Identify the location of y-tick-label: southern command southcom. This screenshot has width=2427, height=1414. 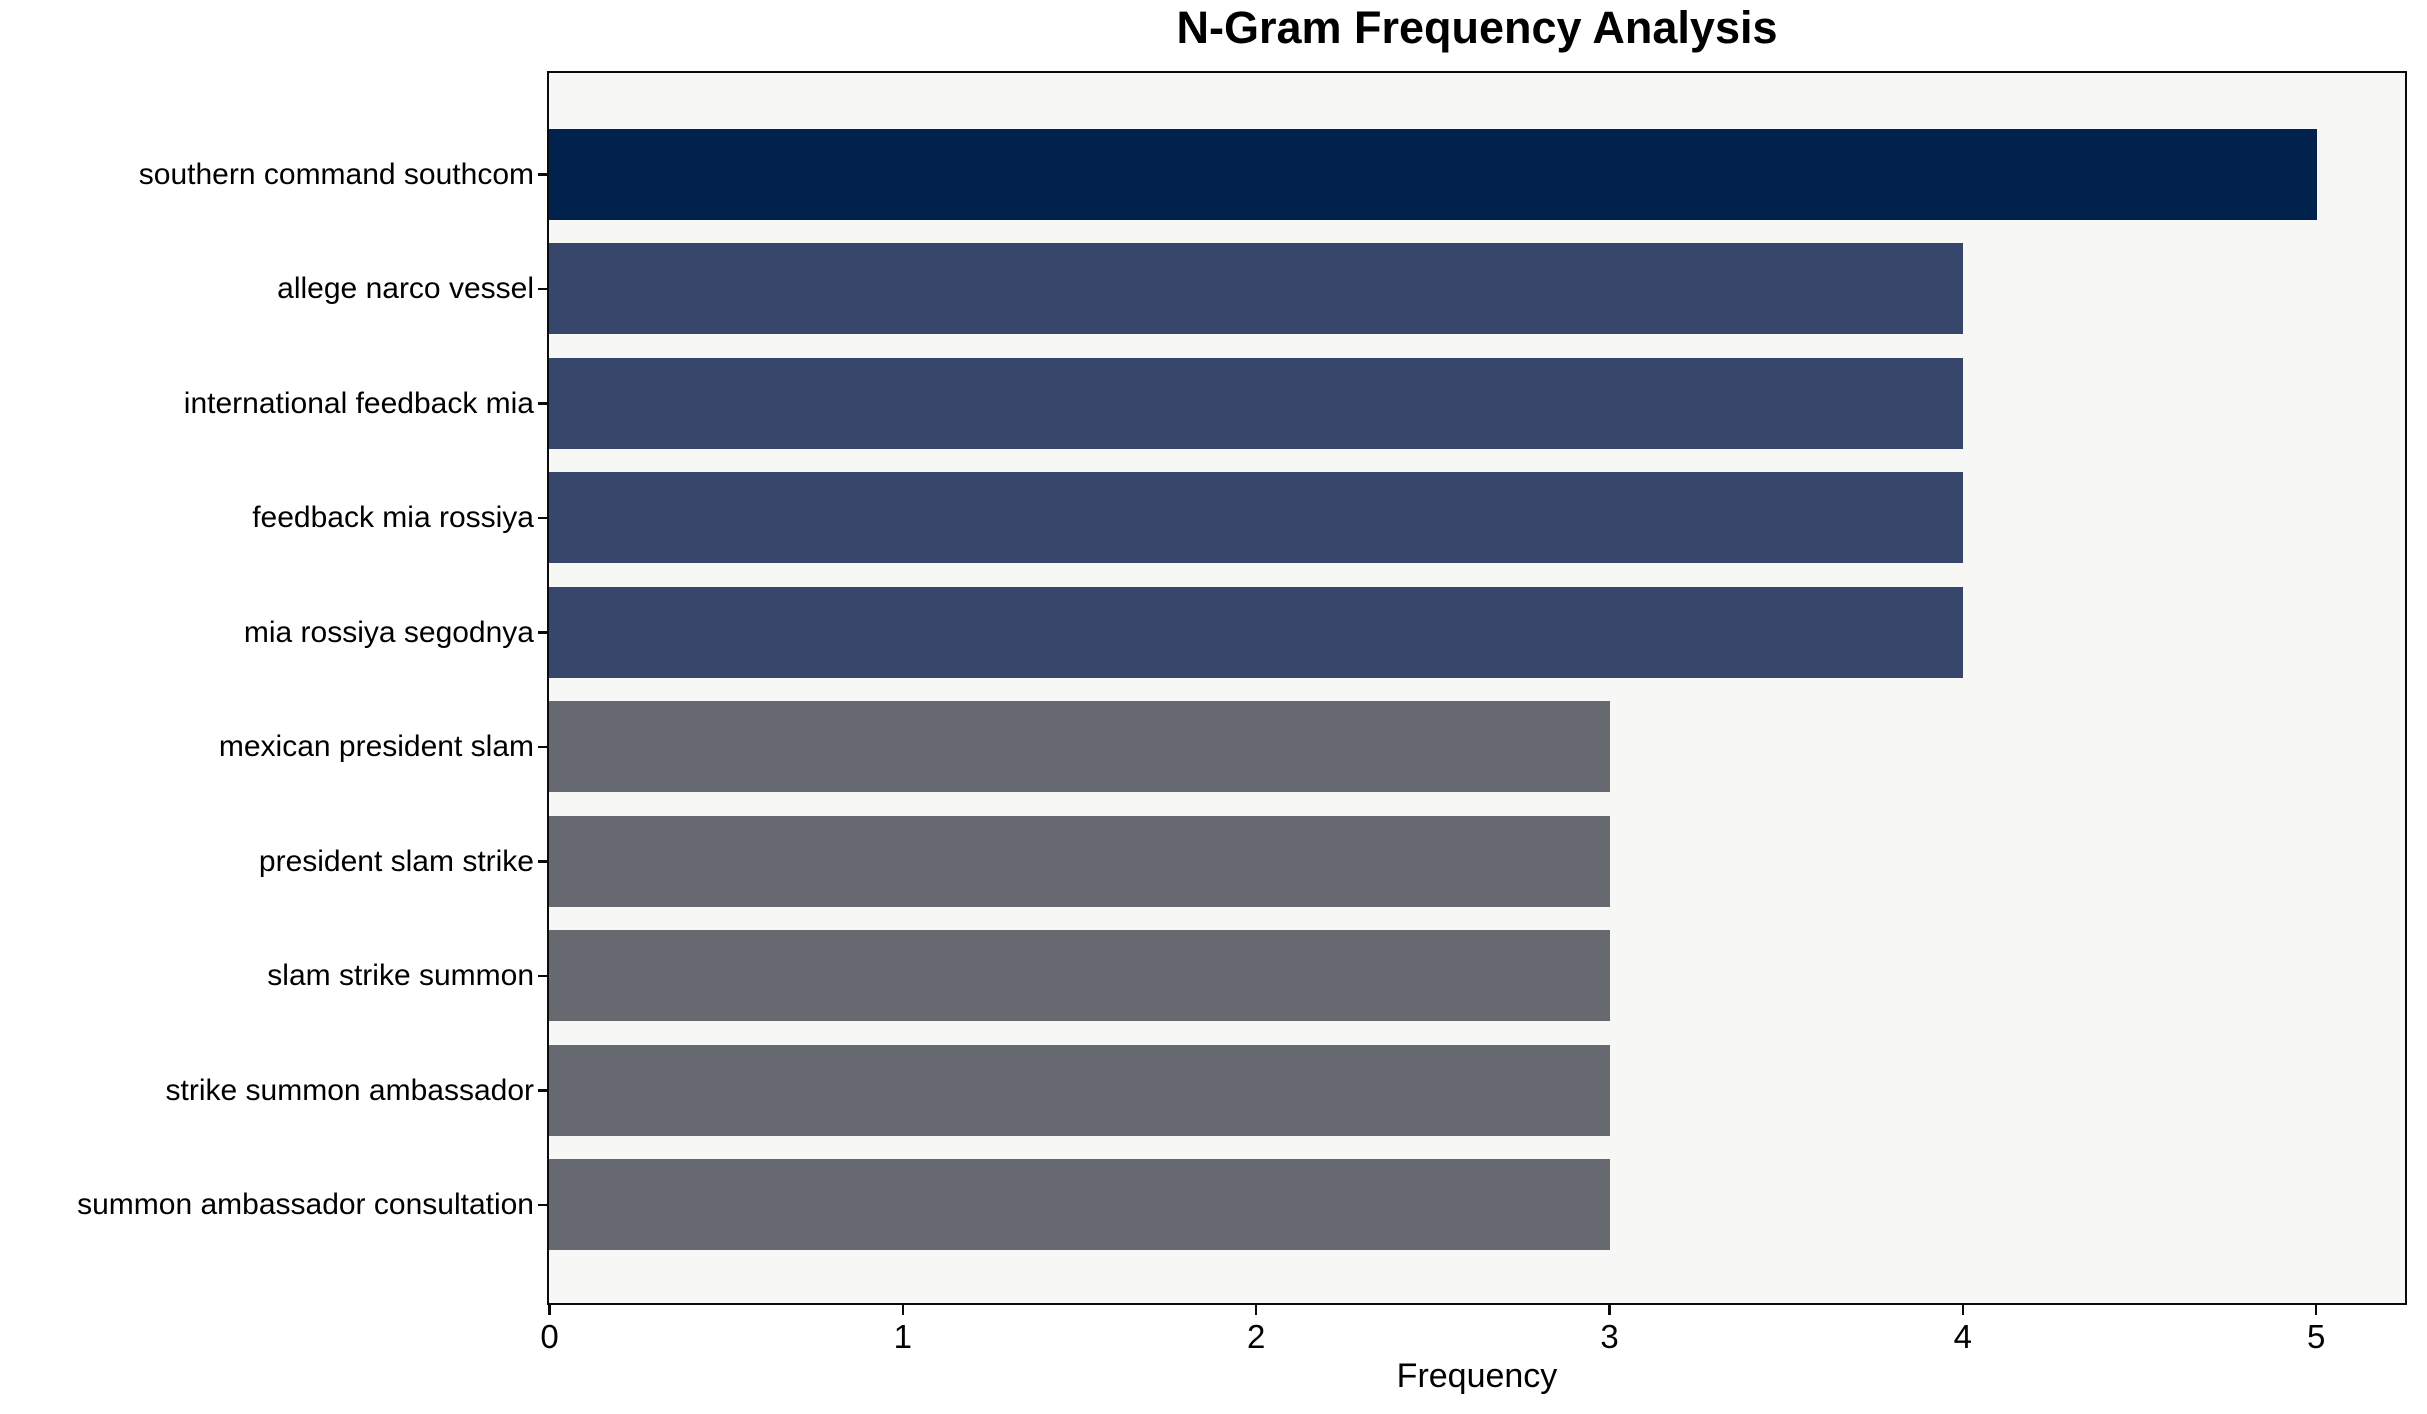
(336, 174).